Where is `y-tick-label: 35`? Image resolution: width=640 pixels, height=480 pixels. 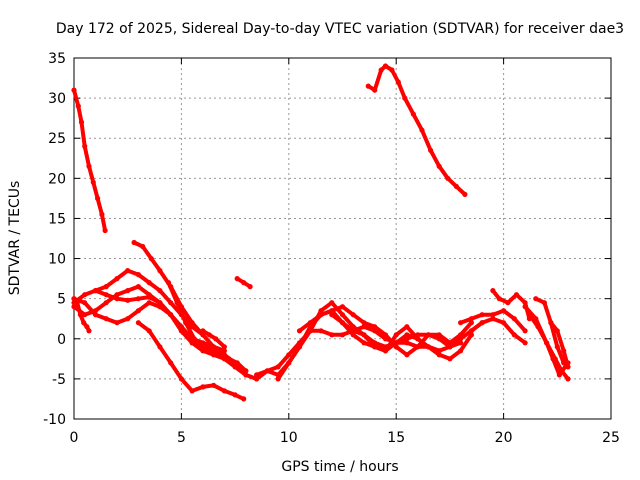
y-tick-label: 35 is located at coordinates (57, 59).